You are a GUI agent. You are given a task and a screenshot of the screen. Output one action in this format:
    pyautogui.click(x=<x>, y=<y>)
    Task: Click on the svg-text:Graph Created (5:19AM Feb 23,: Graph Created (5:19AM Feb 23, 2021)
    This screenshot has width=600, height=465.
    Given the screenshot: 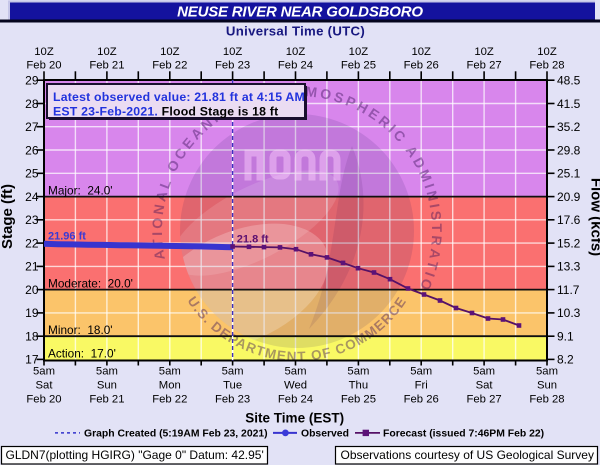 What is the action you would take?
    pyautogui.click(x=176, y=433)
    